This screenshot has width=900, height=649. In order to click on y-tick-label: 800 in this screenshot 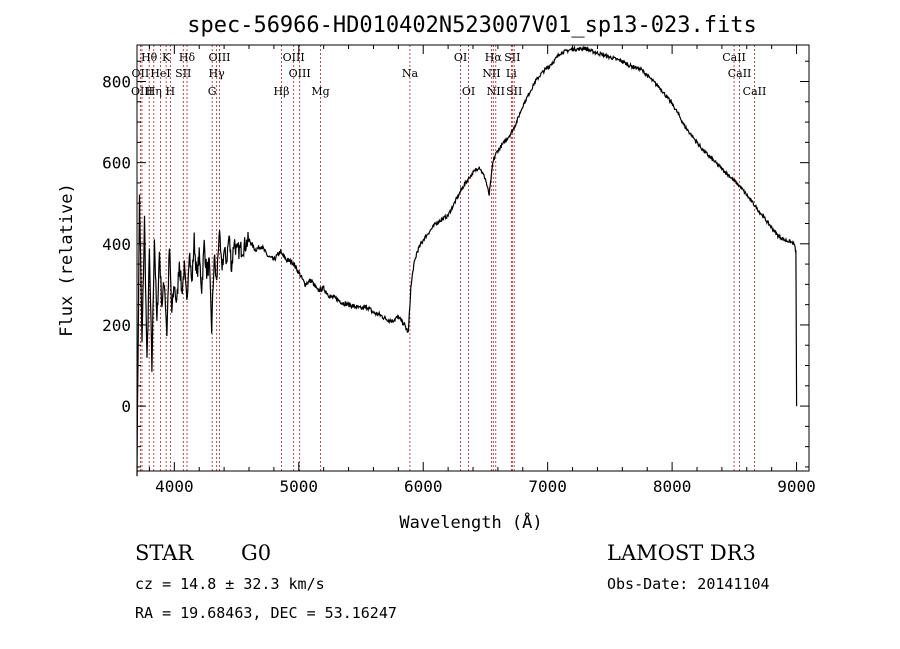, I will do `click(116, 82)`.